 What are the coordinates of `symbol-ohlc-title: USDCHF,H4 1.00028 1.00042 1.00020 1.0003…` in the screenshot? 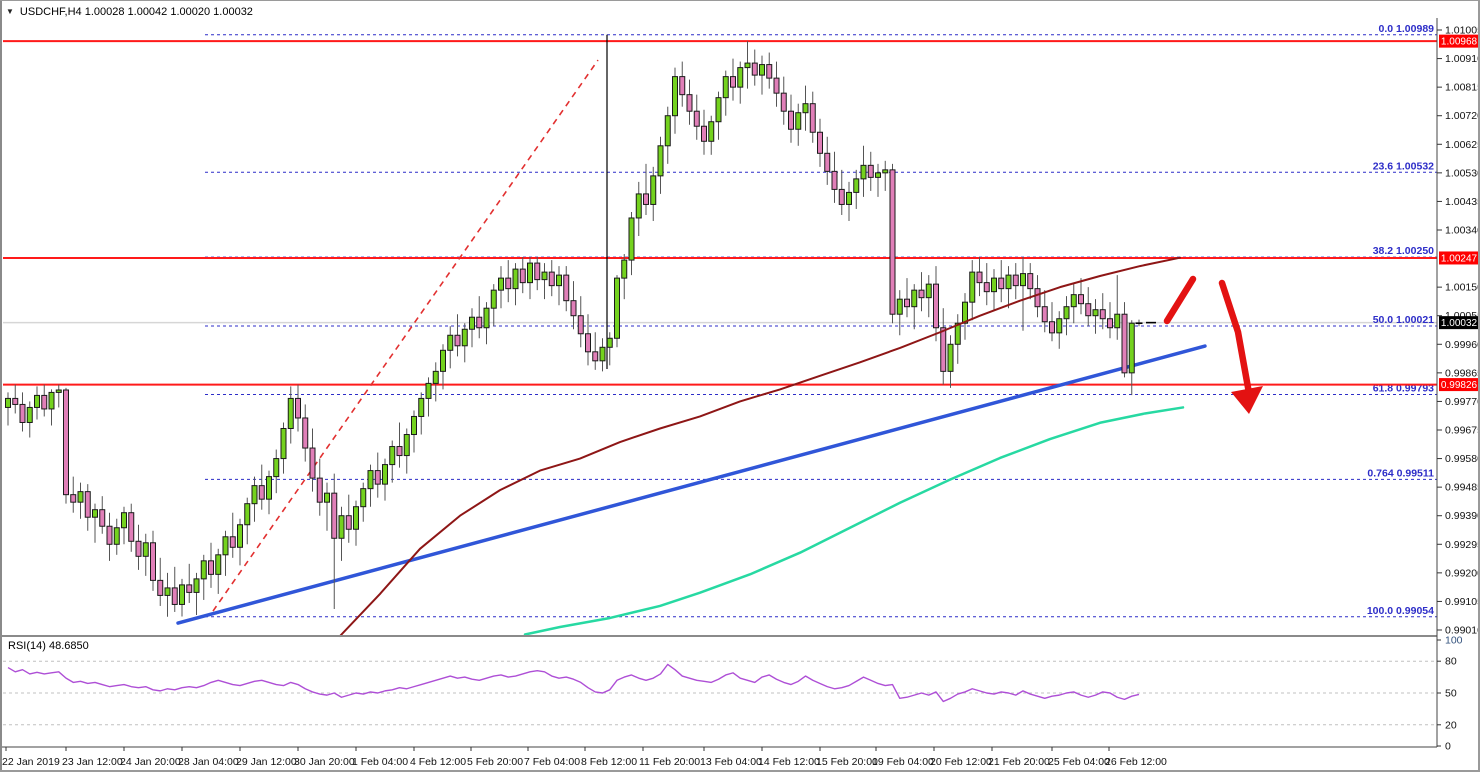 It's located at (136, 12).